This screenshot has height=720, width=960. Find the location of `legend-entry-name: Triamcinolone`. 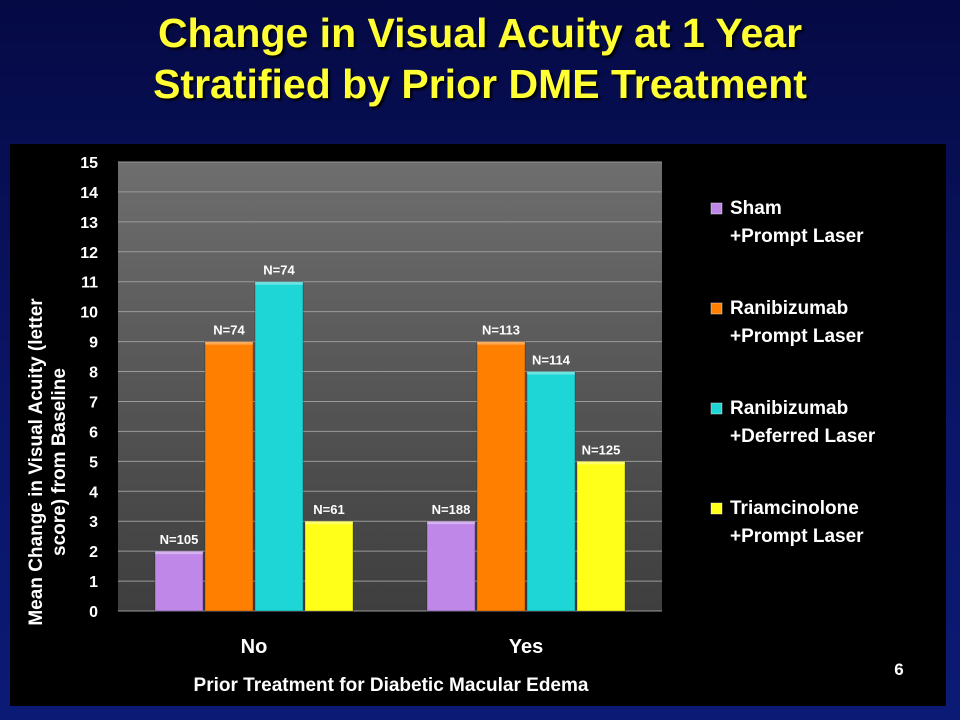

legend-entry-name: Triamcinolone is located at coordinates (794, 508).